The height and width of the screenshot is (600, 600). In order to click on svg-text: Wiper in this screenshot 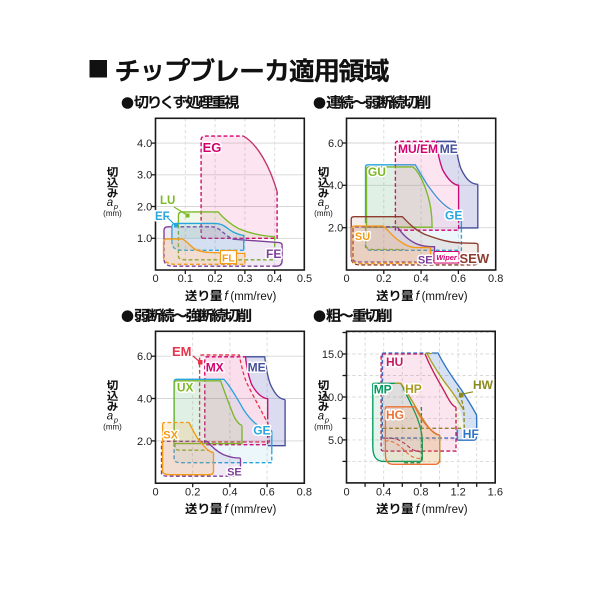, I will do `click(447, 257)`.